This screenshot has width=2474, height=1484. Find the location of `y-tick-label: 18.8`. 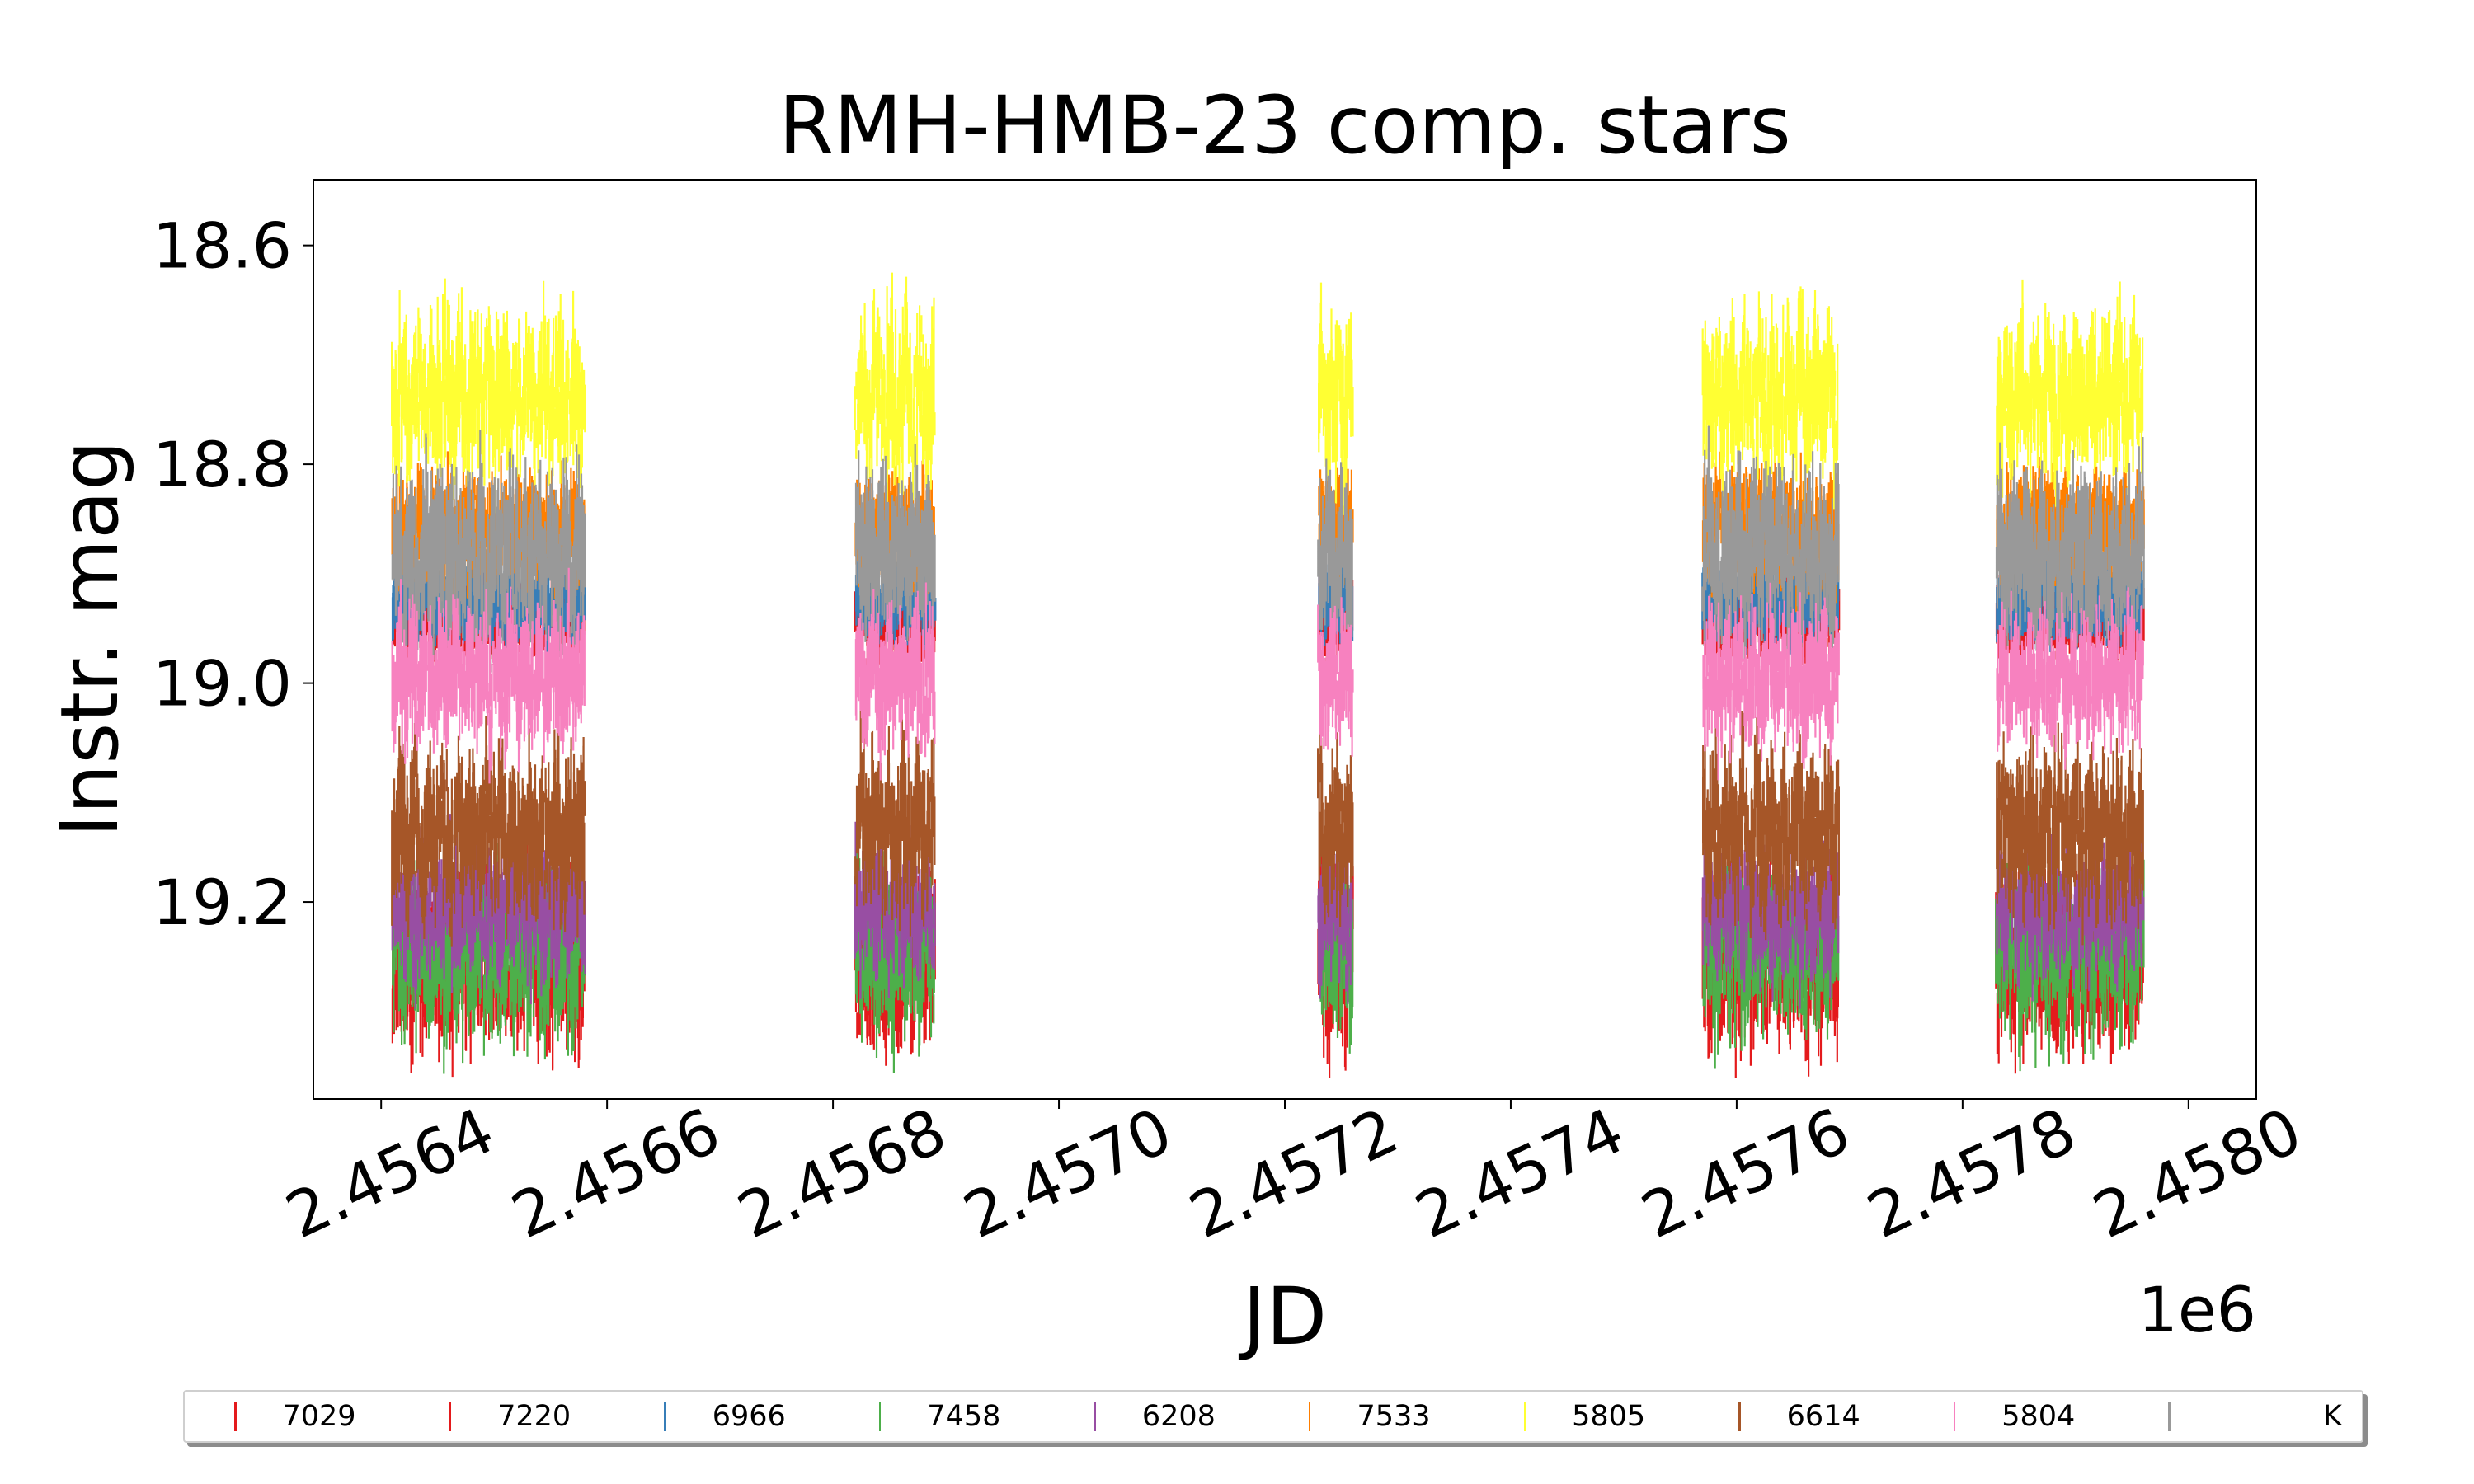

y-tick-label: 18.8 is located at coordinates (222, 464).